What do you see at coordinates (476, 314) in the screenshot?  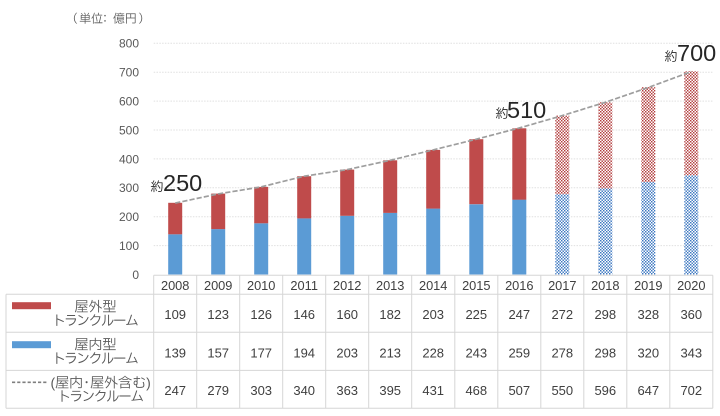 I see `svg-text: 225` at bounding box center [476, 314].